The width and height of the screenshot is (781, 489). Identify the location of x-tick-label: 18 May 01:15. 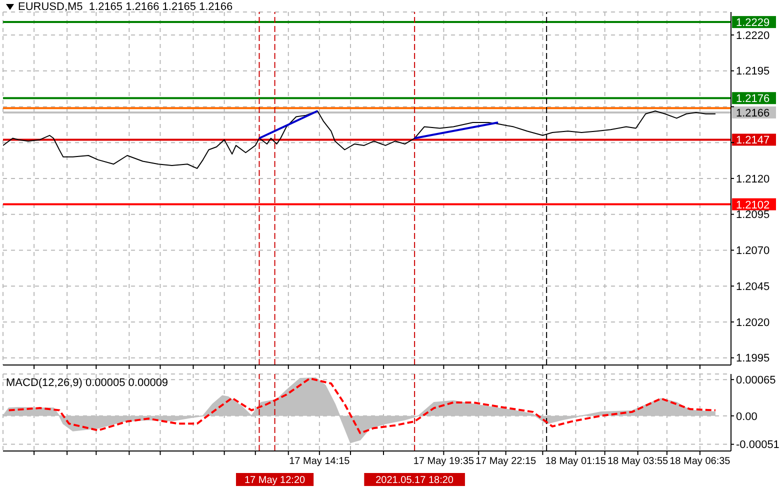
(575, 462).